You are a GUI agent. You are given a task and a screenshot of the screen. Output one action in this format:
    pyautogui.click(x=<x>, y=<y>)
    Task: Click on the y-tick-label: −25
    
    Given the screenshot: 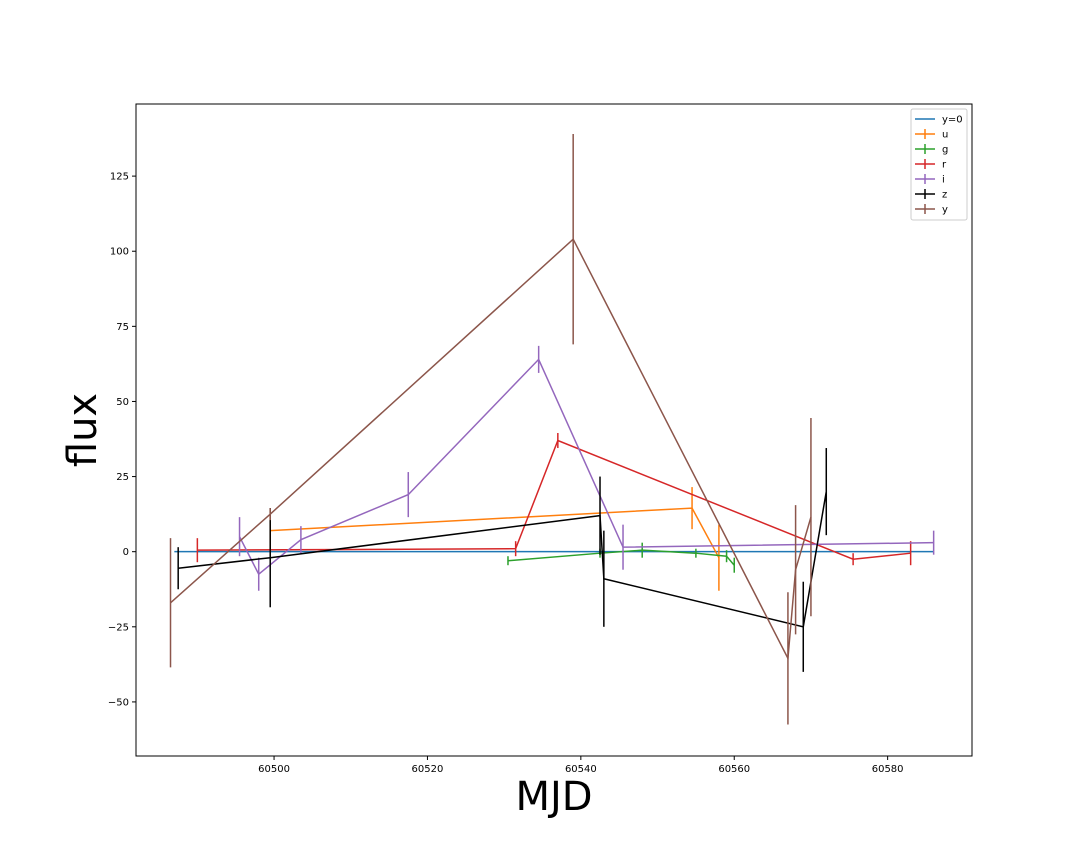 What is the action you would take?
    pyautogui.click(x=118, y=627)
    